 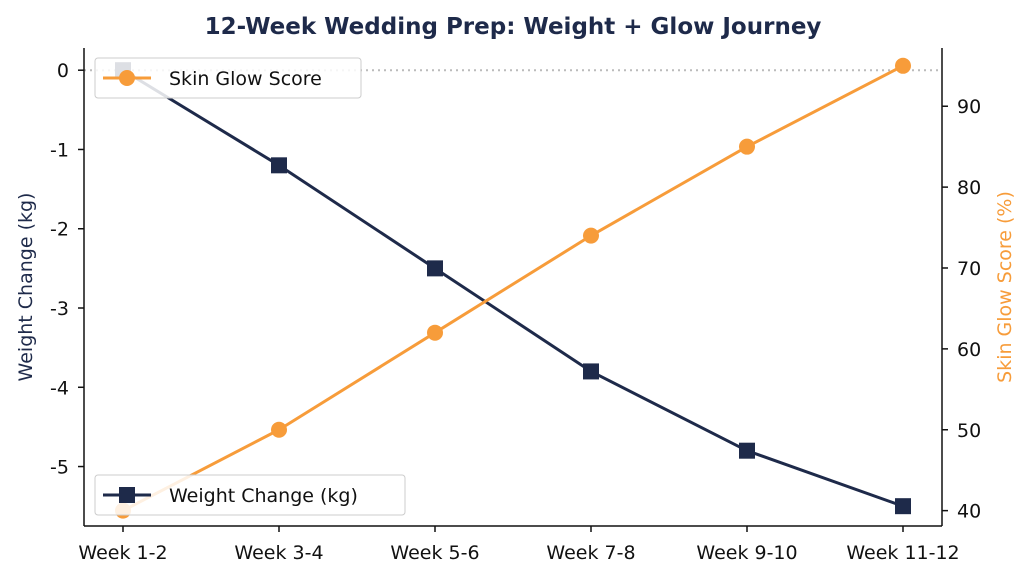 I want to click on left-axis-ticks: 0 -1 -2 -3 -4 -5, so click(x=67, y=269).